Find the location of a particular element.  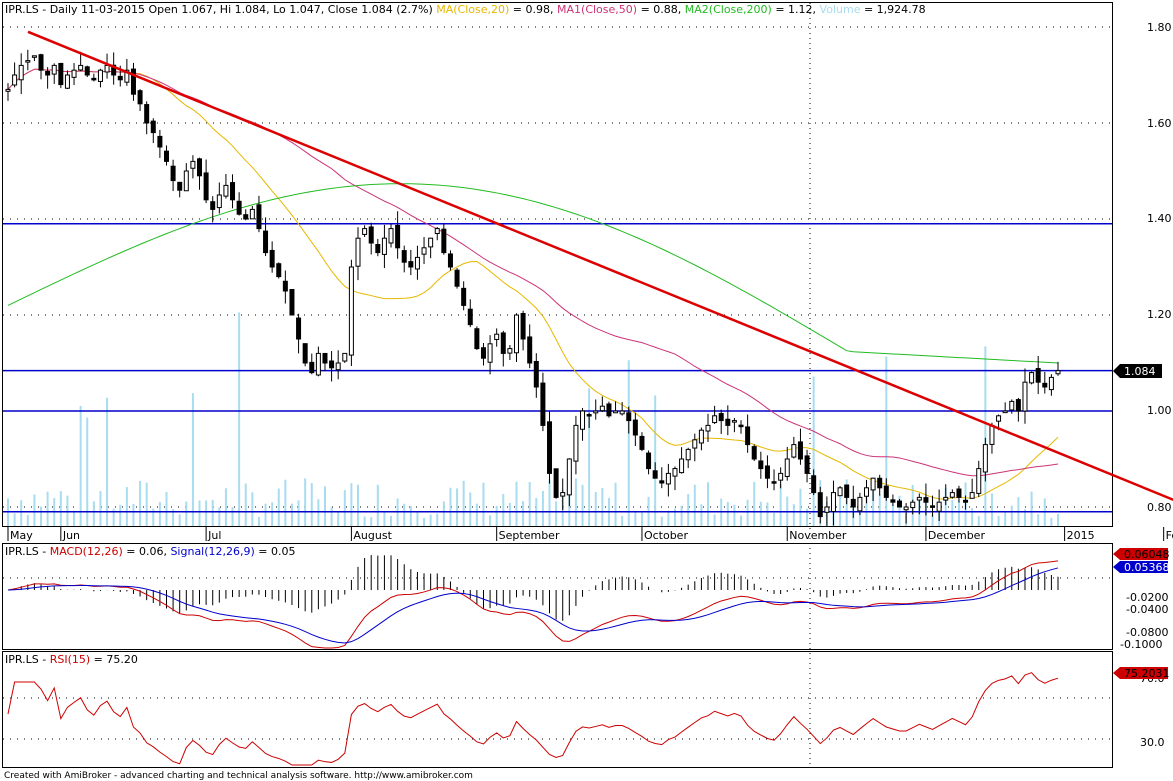

rsi-pane-frame is located at coordinates (557, 709).